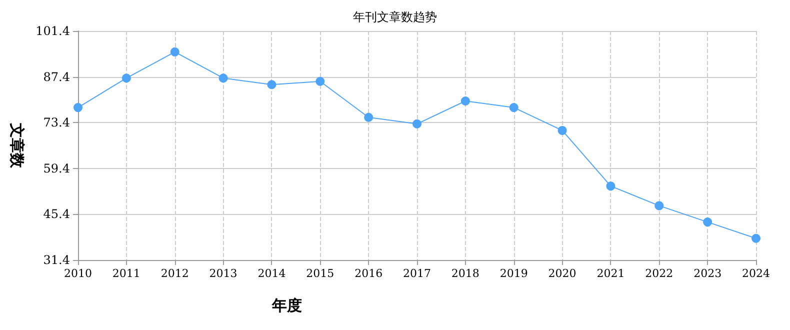  Describe the element at coordinates (368, 273) in the screenshot. I see `x-tick-label: 2016` at that location.